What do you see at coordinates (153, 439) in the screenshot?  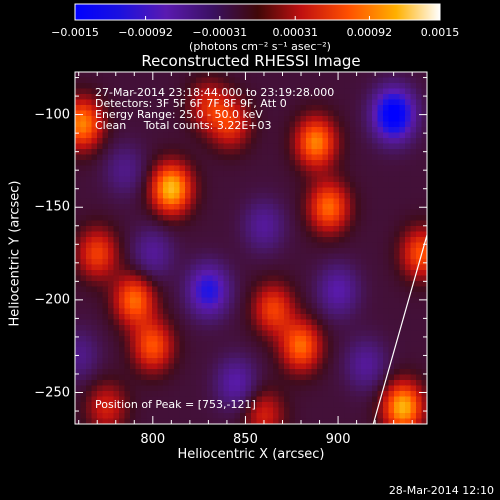 I see `x-tick-label: 800` at bounding box center [153, 439].